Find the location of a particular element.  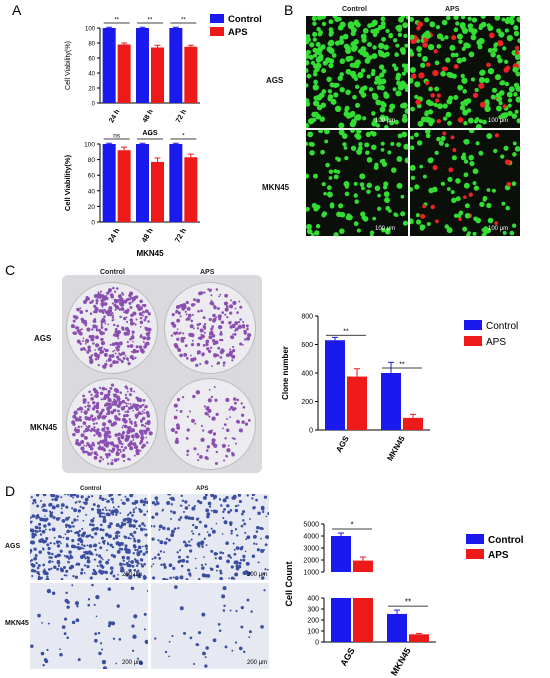

significance-marker: * is located at coordinates (183, 136).